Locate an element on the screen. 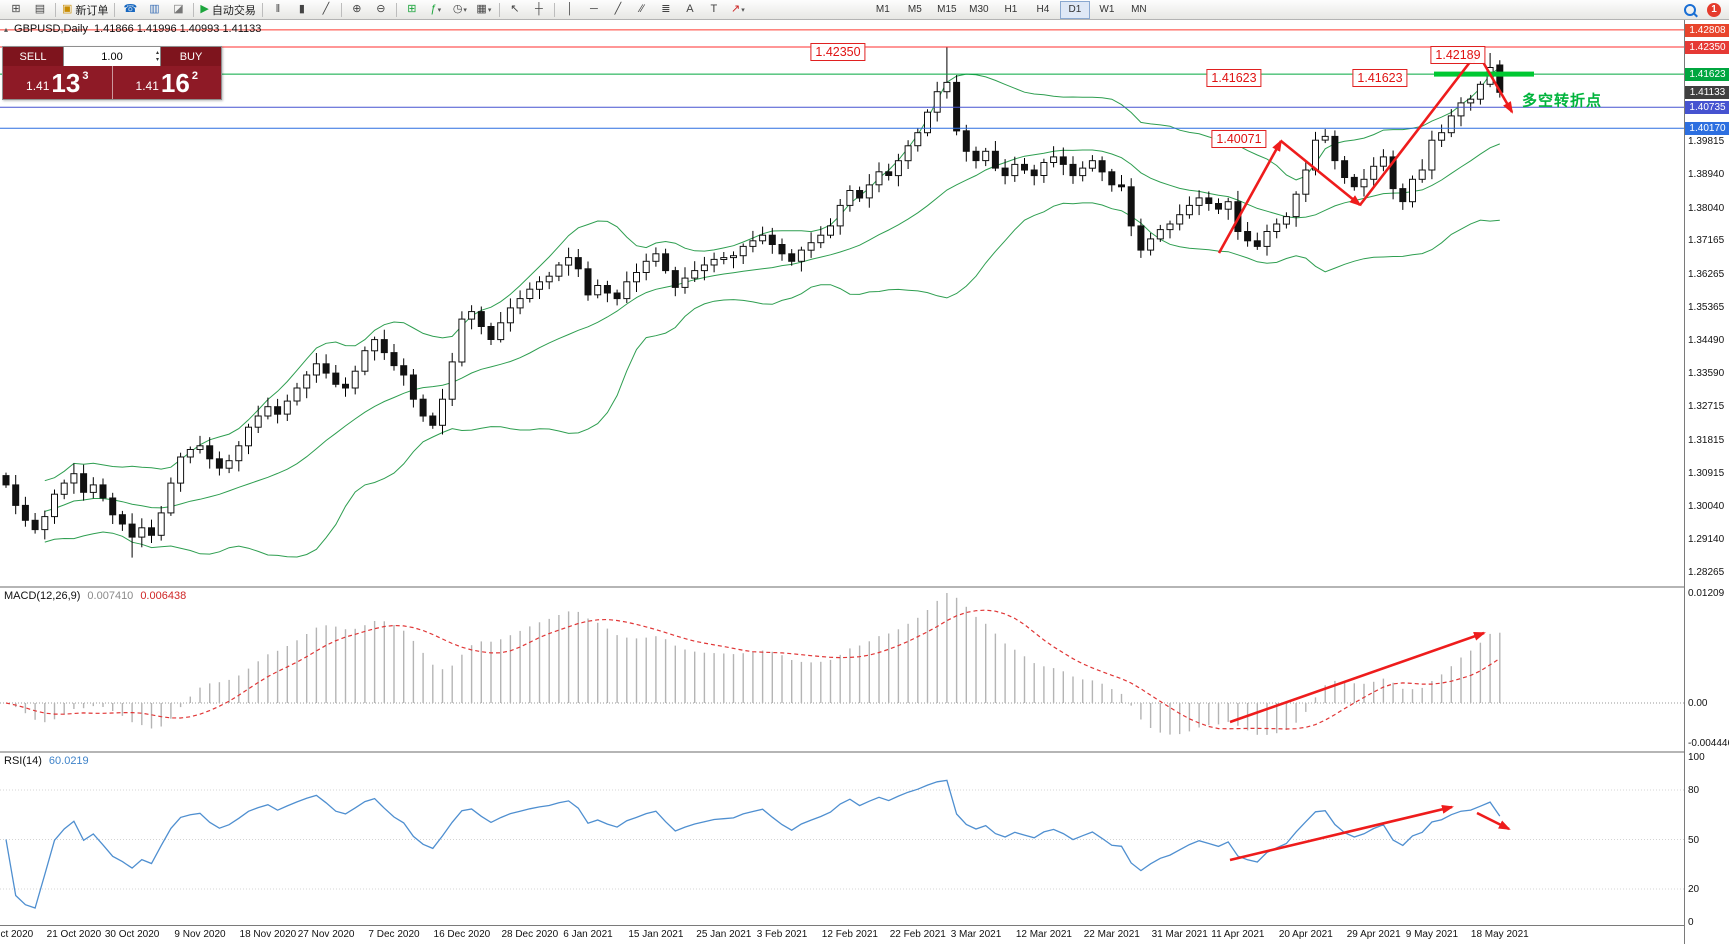 Image resolution: width=1729 pixels, height=944 pixels. crosshair-icon: ┼ is located at coordinates (538, 9).